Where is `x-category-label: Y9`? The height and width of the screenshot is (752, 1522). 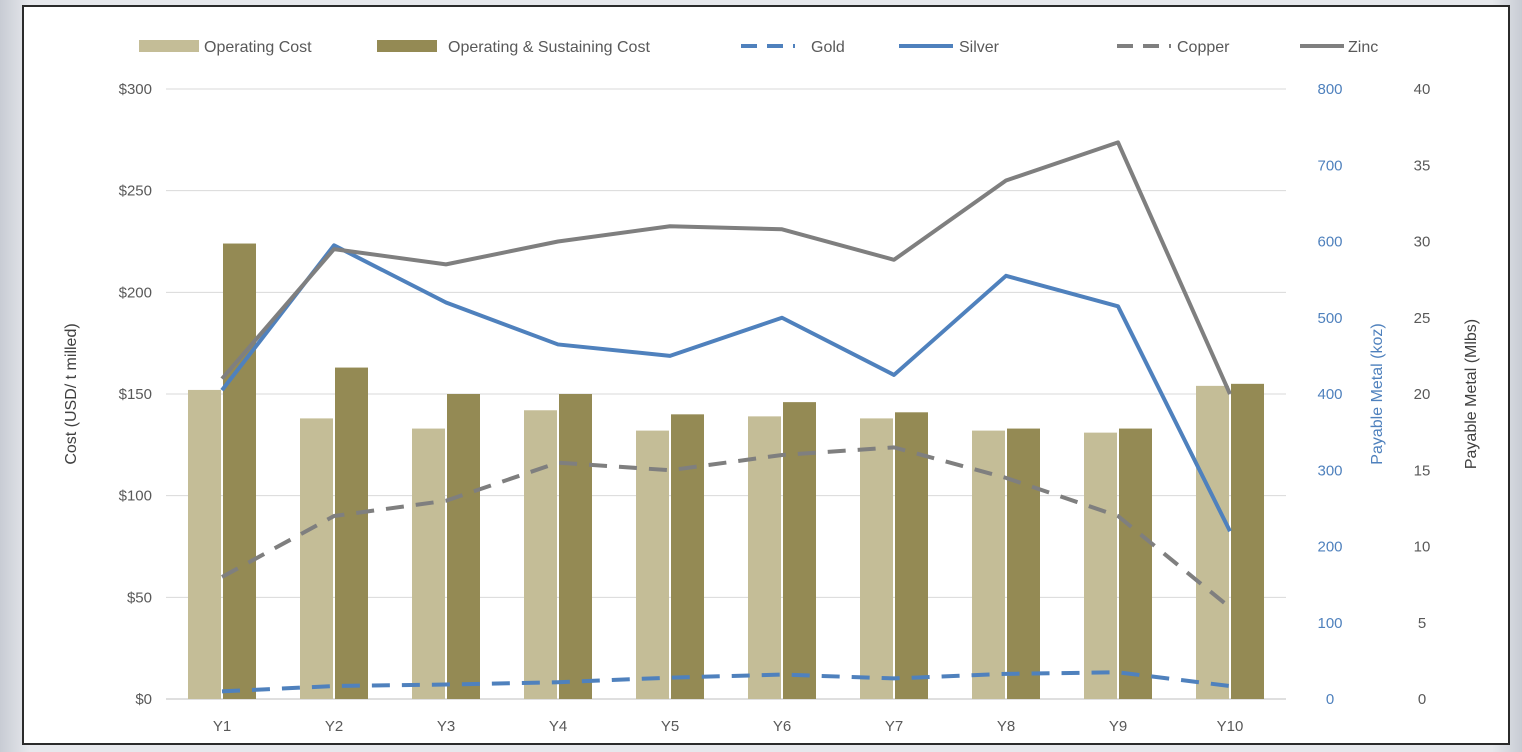
x-category-label: Y9 is located at coordinates (1118, 726).